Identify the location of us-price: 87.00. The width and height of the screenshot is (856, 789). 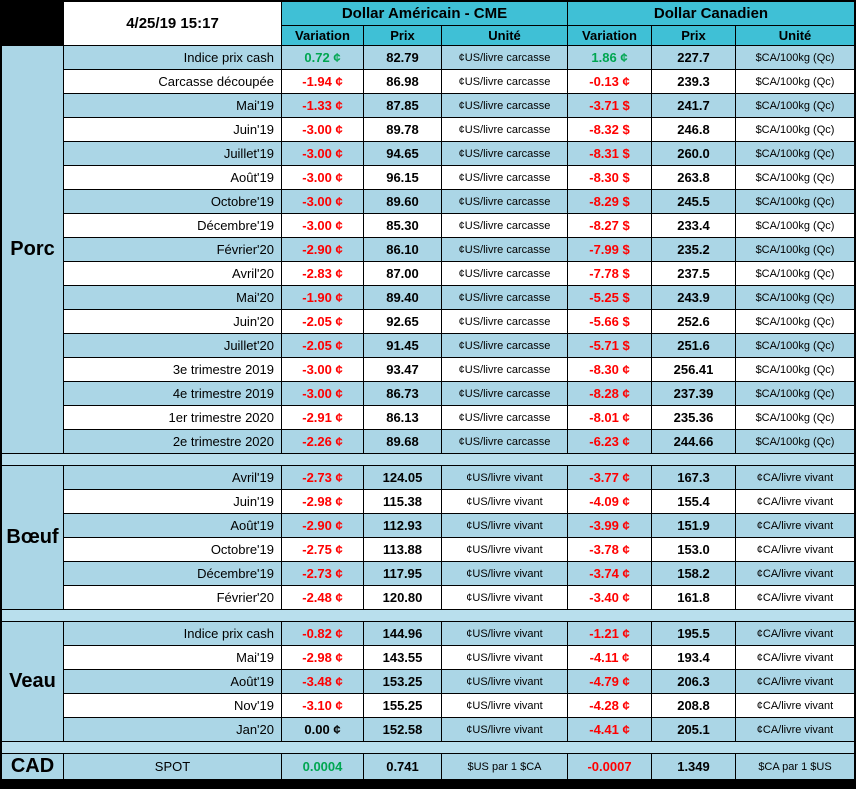
(403, 274).